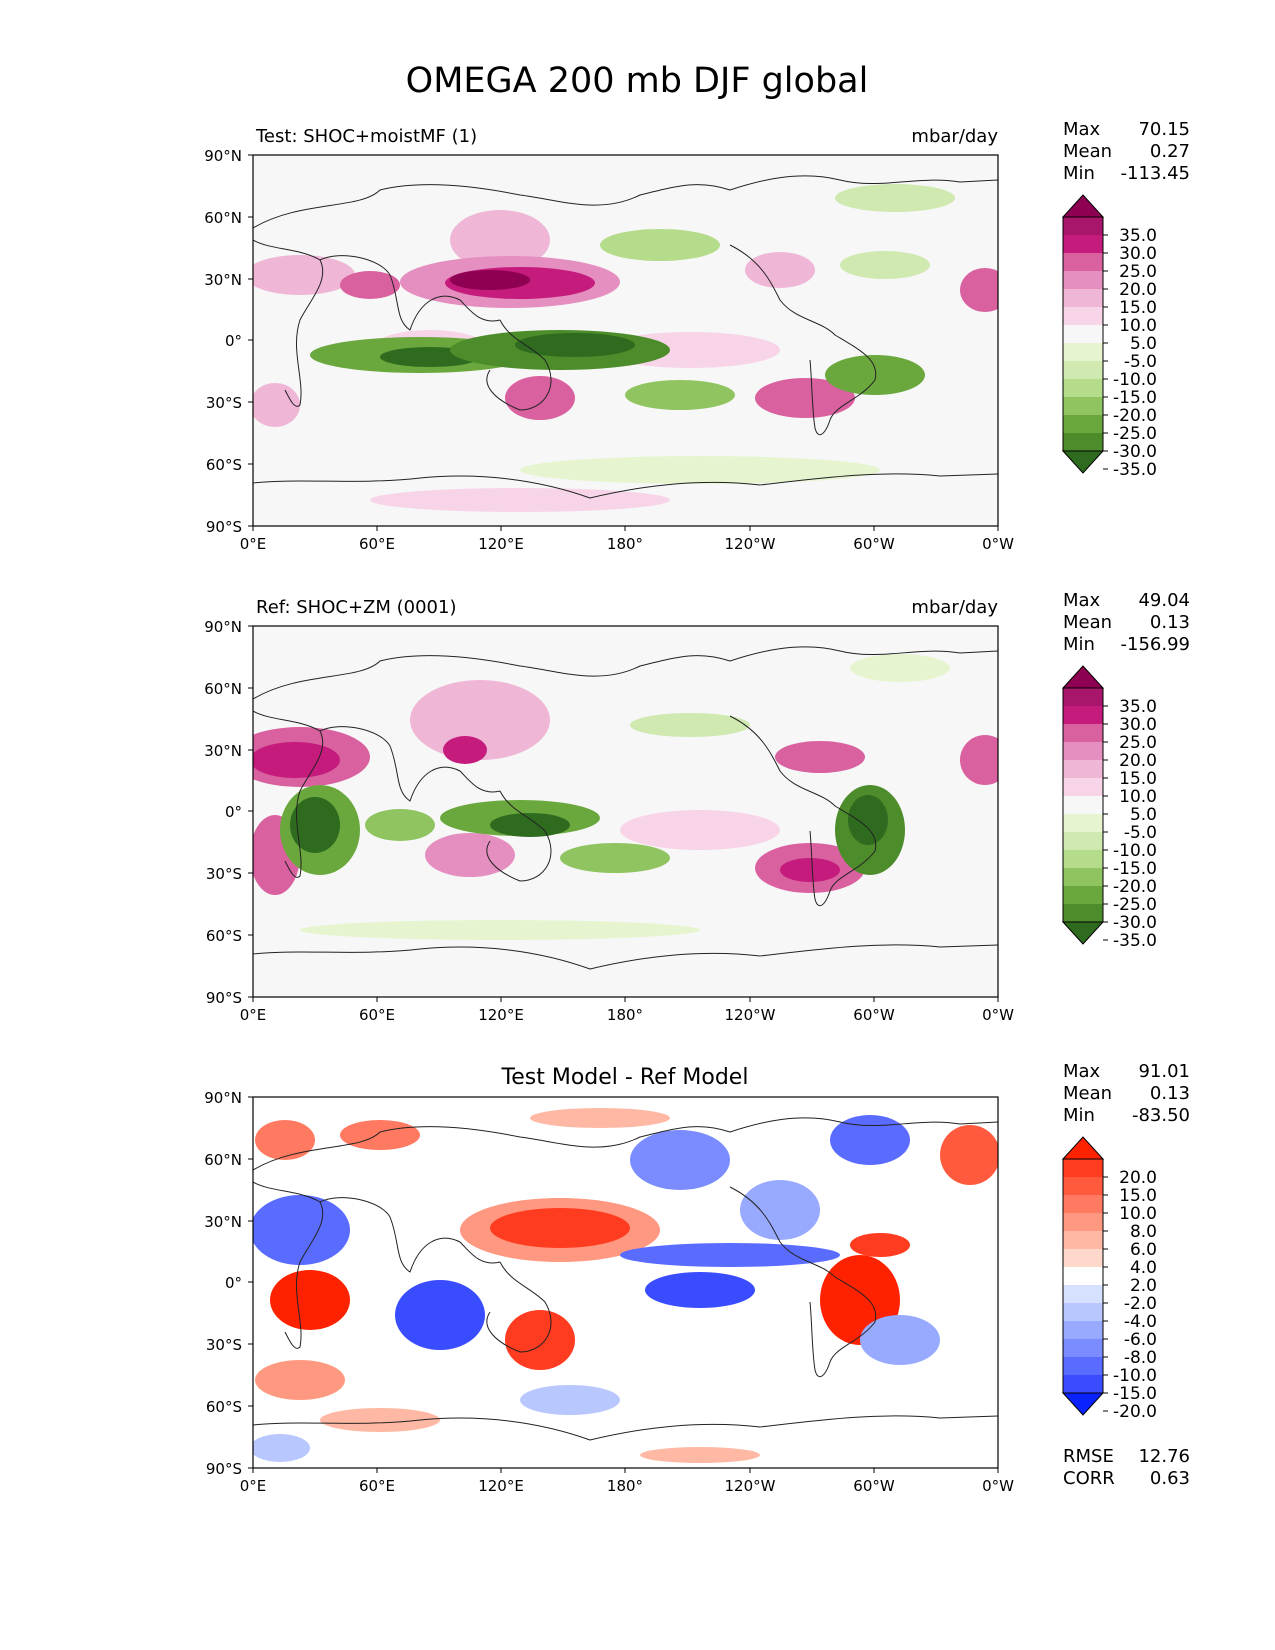 This screenshot has width=1275, height=1650. Describe the element at coordinates (1083, 462) in the screenshot. I see `colorbar-extend-min` at that location.